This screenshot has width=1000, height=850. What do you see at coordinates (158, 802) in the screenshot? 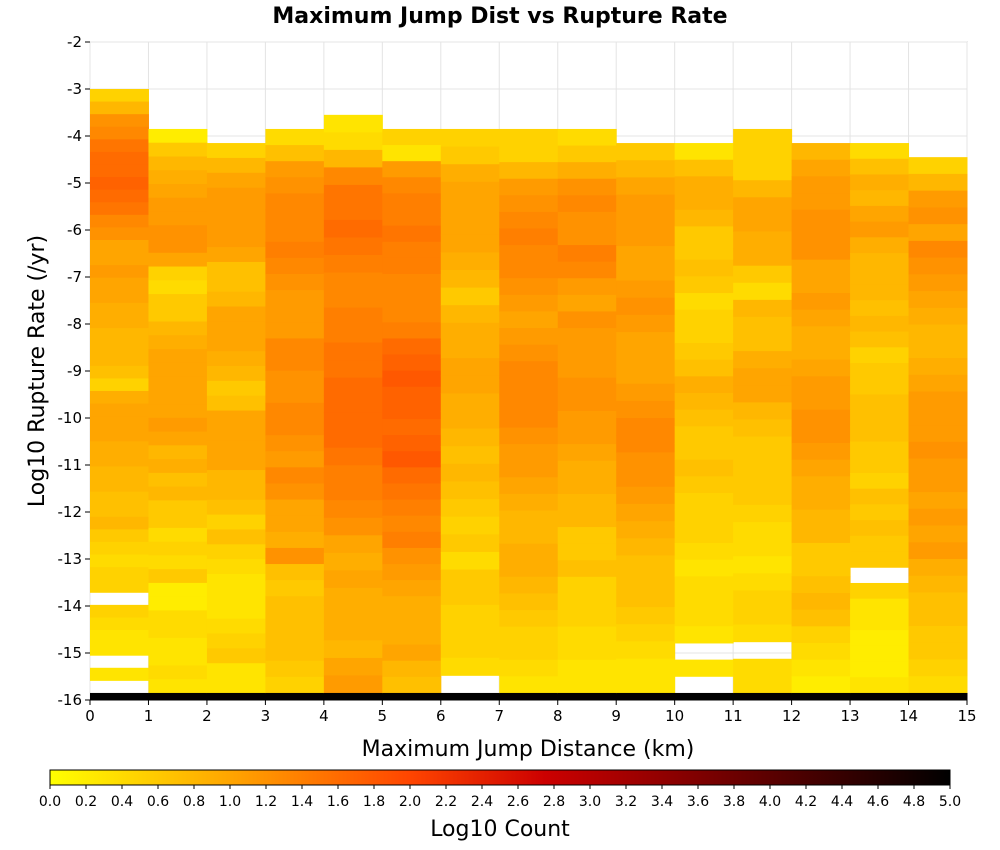
I see `colorbar-tick-label: 0.6` at bounding box center [158, 802].